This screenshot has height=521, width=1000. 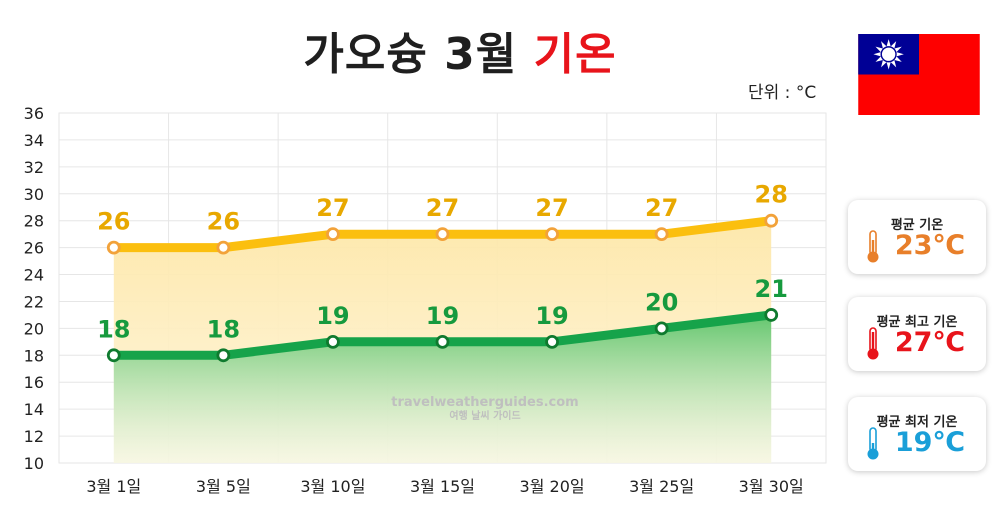 What do you see at coordinates (34, 355) in the screenshot?
I see `y-tick-label: 18` at bounding box center [34, 355].